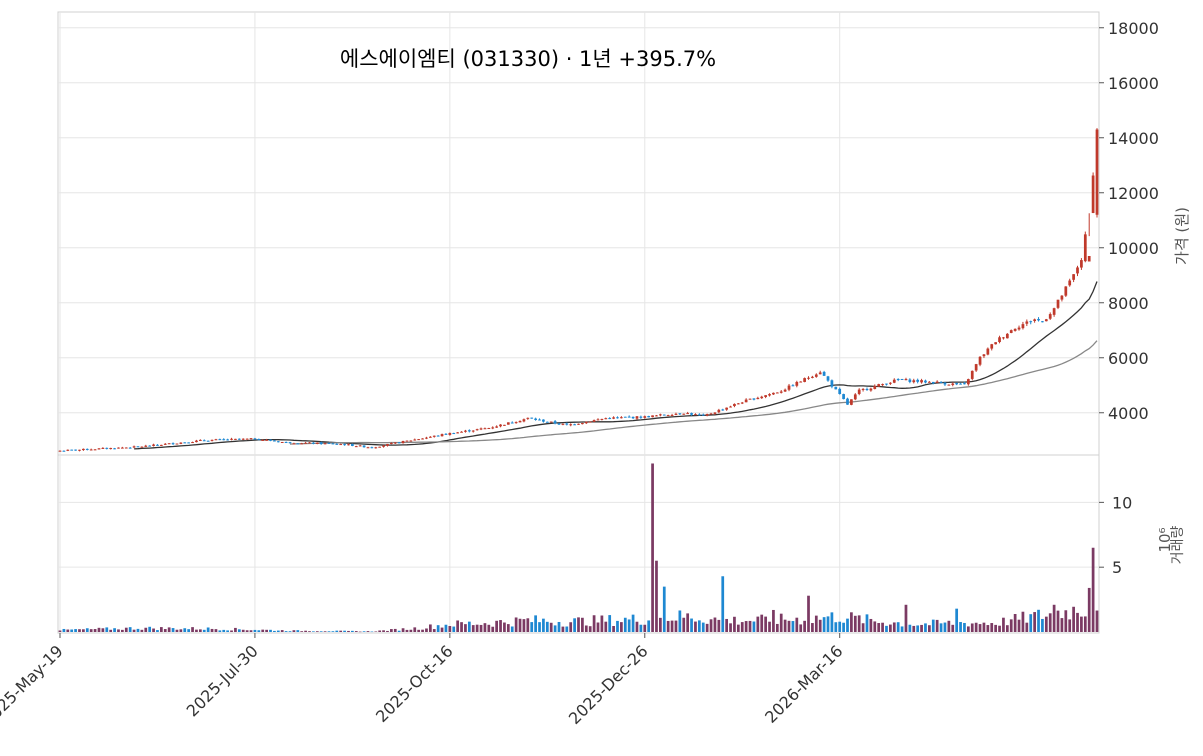 The image size is (1203, 756). What do you see at coordinates (1122, 502) in the screenshot?
I see `volume-tick-label: 10` at bounding box center [1122, 502].